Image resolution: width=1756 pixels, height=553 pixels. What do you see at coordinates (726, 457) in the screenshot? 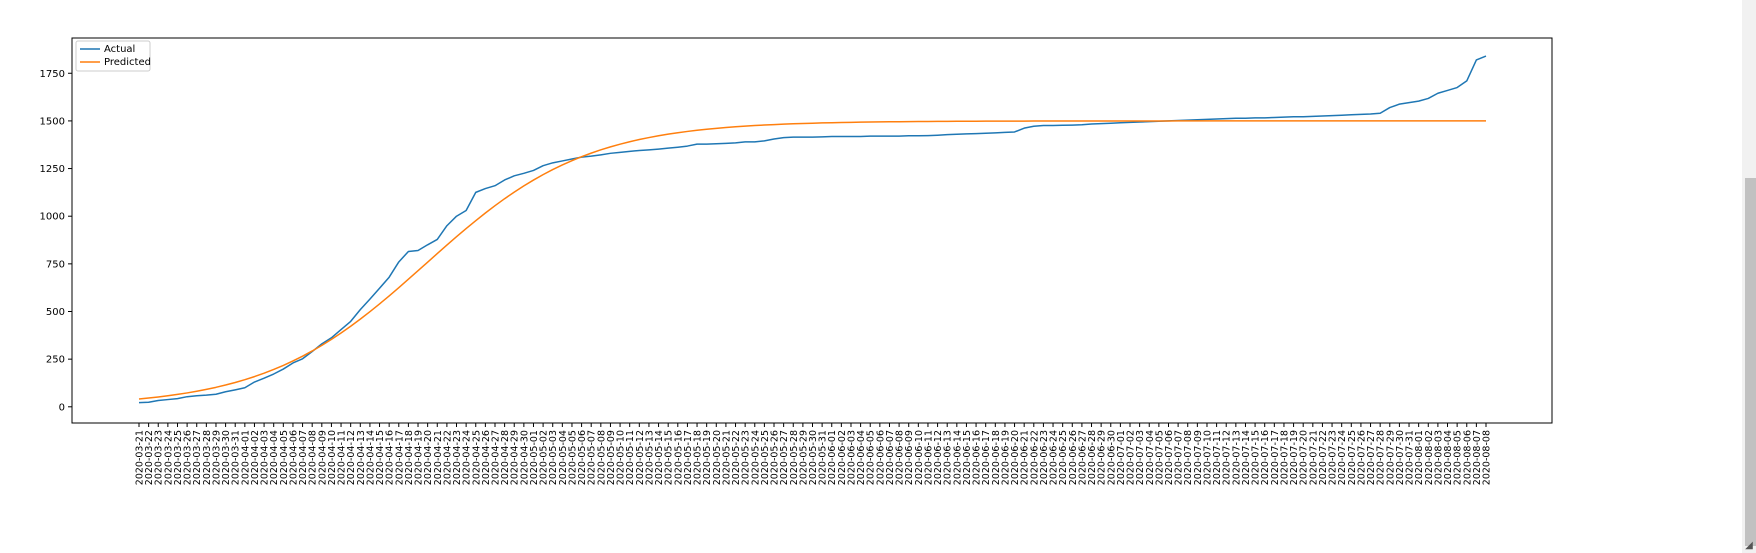
I see `x-tick-label: 2020-05-21` at bounding box center [726, 457].